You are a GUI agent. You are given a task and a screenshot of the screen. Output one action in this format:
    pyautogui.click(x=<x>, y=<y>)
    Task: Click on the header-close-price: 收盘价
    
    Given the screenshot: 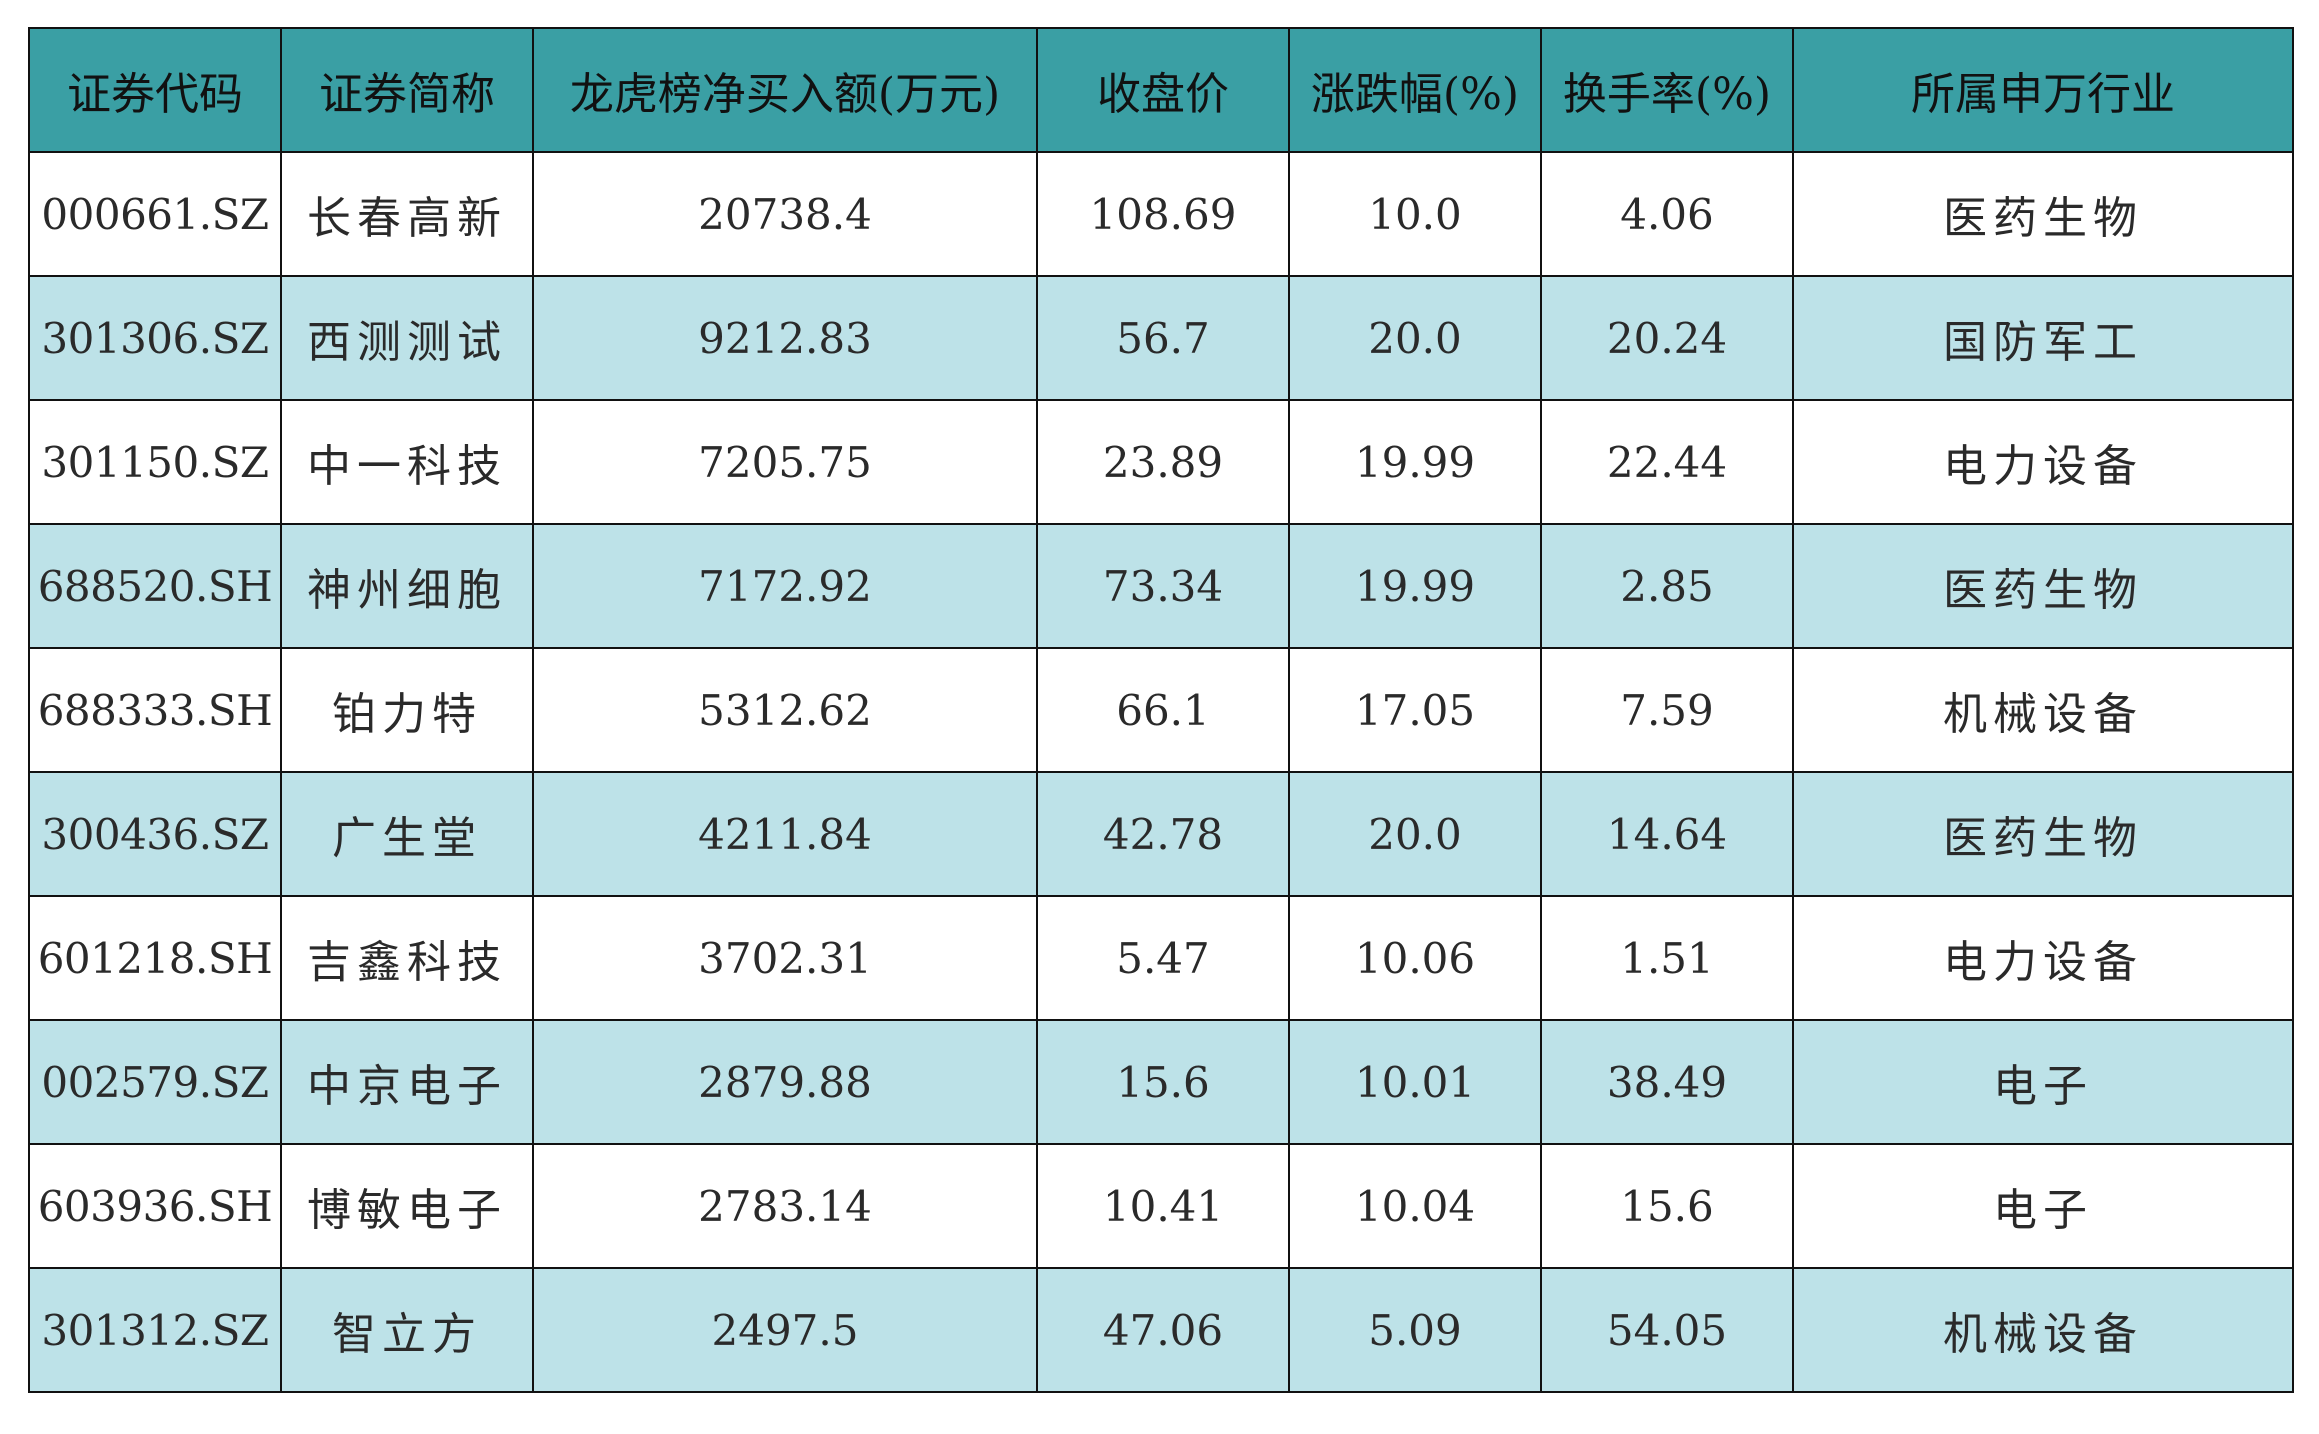 What is the action you would take?
    pyautogui.click(x=1163, y=90)
    